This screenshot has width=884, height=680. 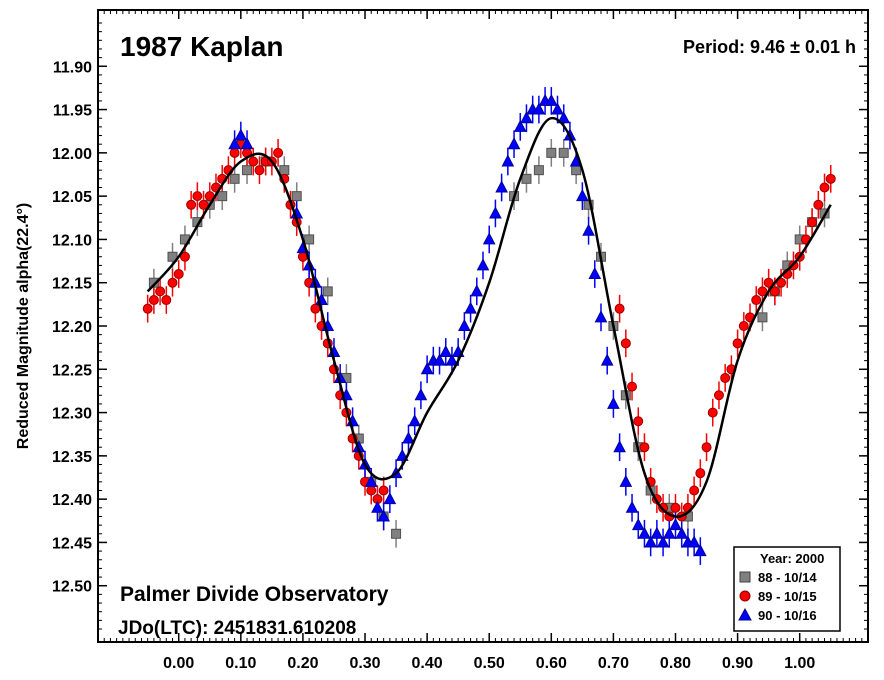 I want to click on y-tick-label-9: 12.35, so click(x=72, y=457).